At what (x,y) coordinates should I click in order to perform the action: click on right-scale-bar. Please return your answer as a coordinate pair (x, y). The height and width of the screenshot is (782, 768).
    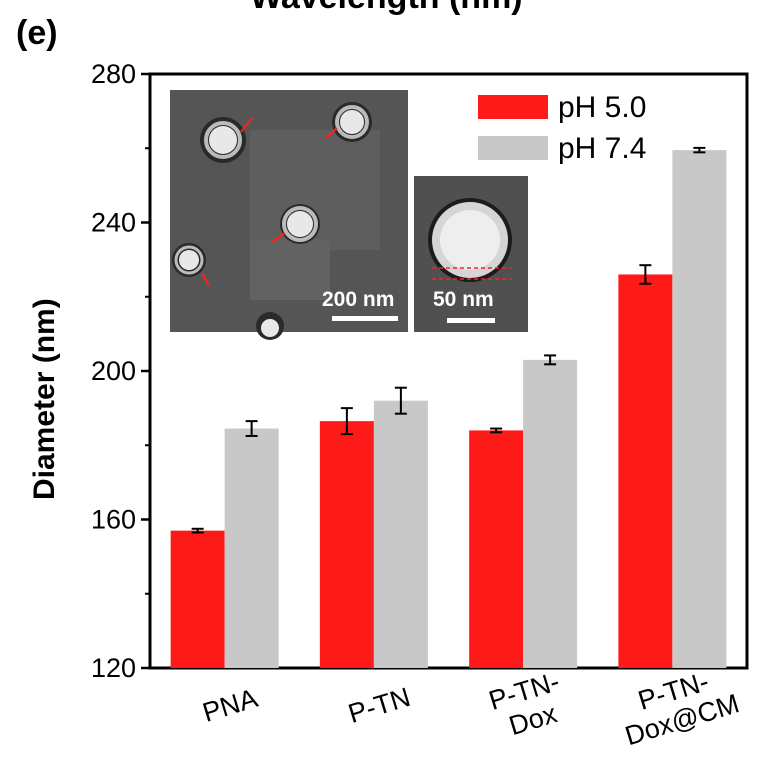
    Looking at the image, I should click on (471, 320).